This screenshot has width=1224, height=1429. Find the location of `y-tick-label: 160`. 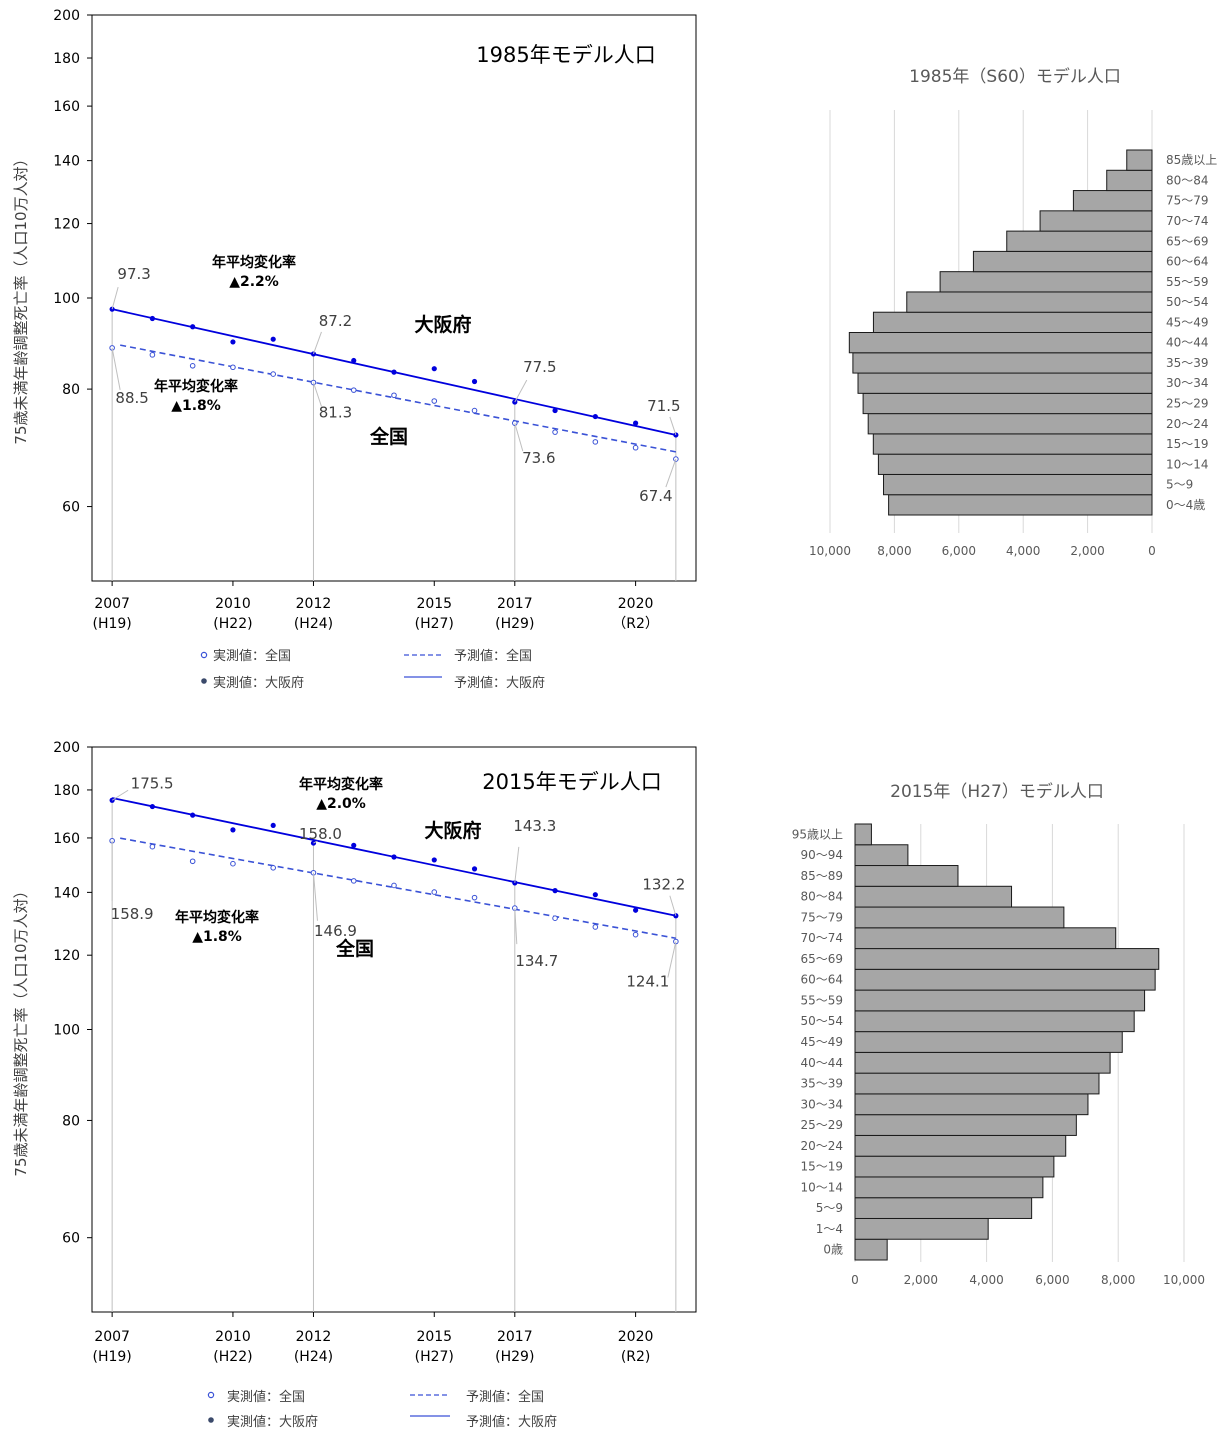

y-tick-label: 160 is located at coordinates (66, 839).